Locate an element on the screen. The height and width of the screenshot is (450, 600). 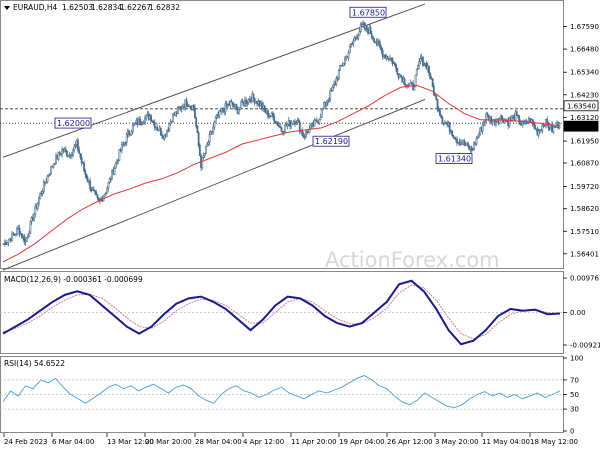
time-tick-label: 13 Mar 12:00 is located at coordinates (130, 442).